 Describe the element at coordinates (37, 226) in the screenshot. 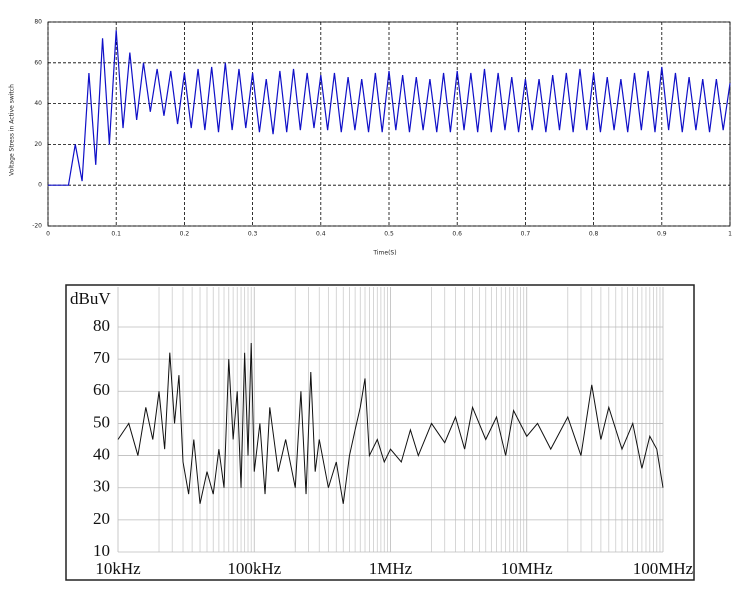

I see `y-tick-label: -20` at that location.